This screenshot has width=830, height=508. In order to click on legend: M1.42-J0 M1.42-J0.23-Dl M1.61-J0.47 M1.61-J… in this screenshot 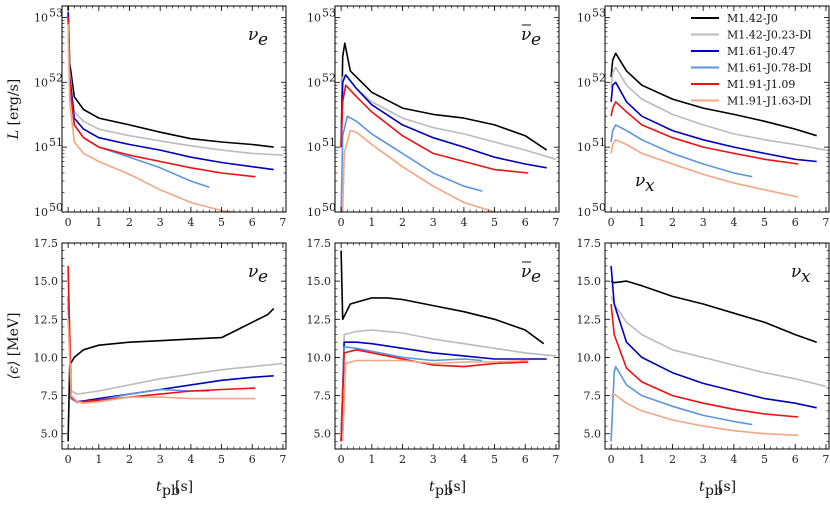, I will do `click(751, 60)`.